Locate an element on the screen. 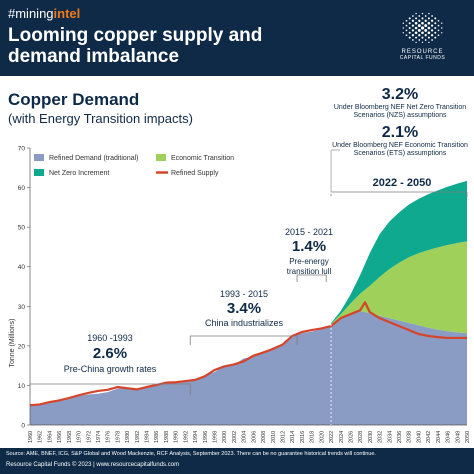  x-tick-label: 2010 is located at coordinates (274, 437).